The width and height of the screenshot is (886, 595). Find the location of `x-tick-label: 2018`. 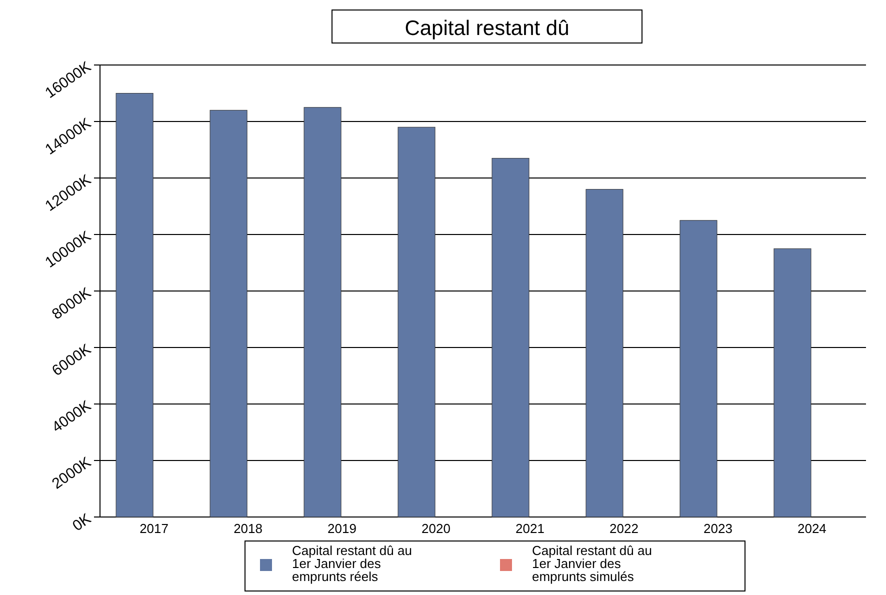

x-tick-label: 2018 is located at coordinates (248, 528).